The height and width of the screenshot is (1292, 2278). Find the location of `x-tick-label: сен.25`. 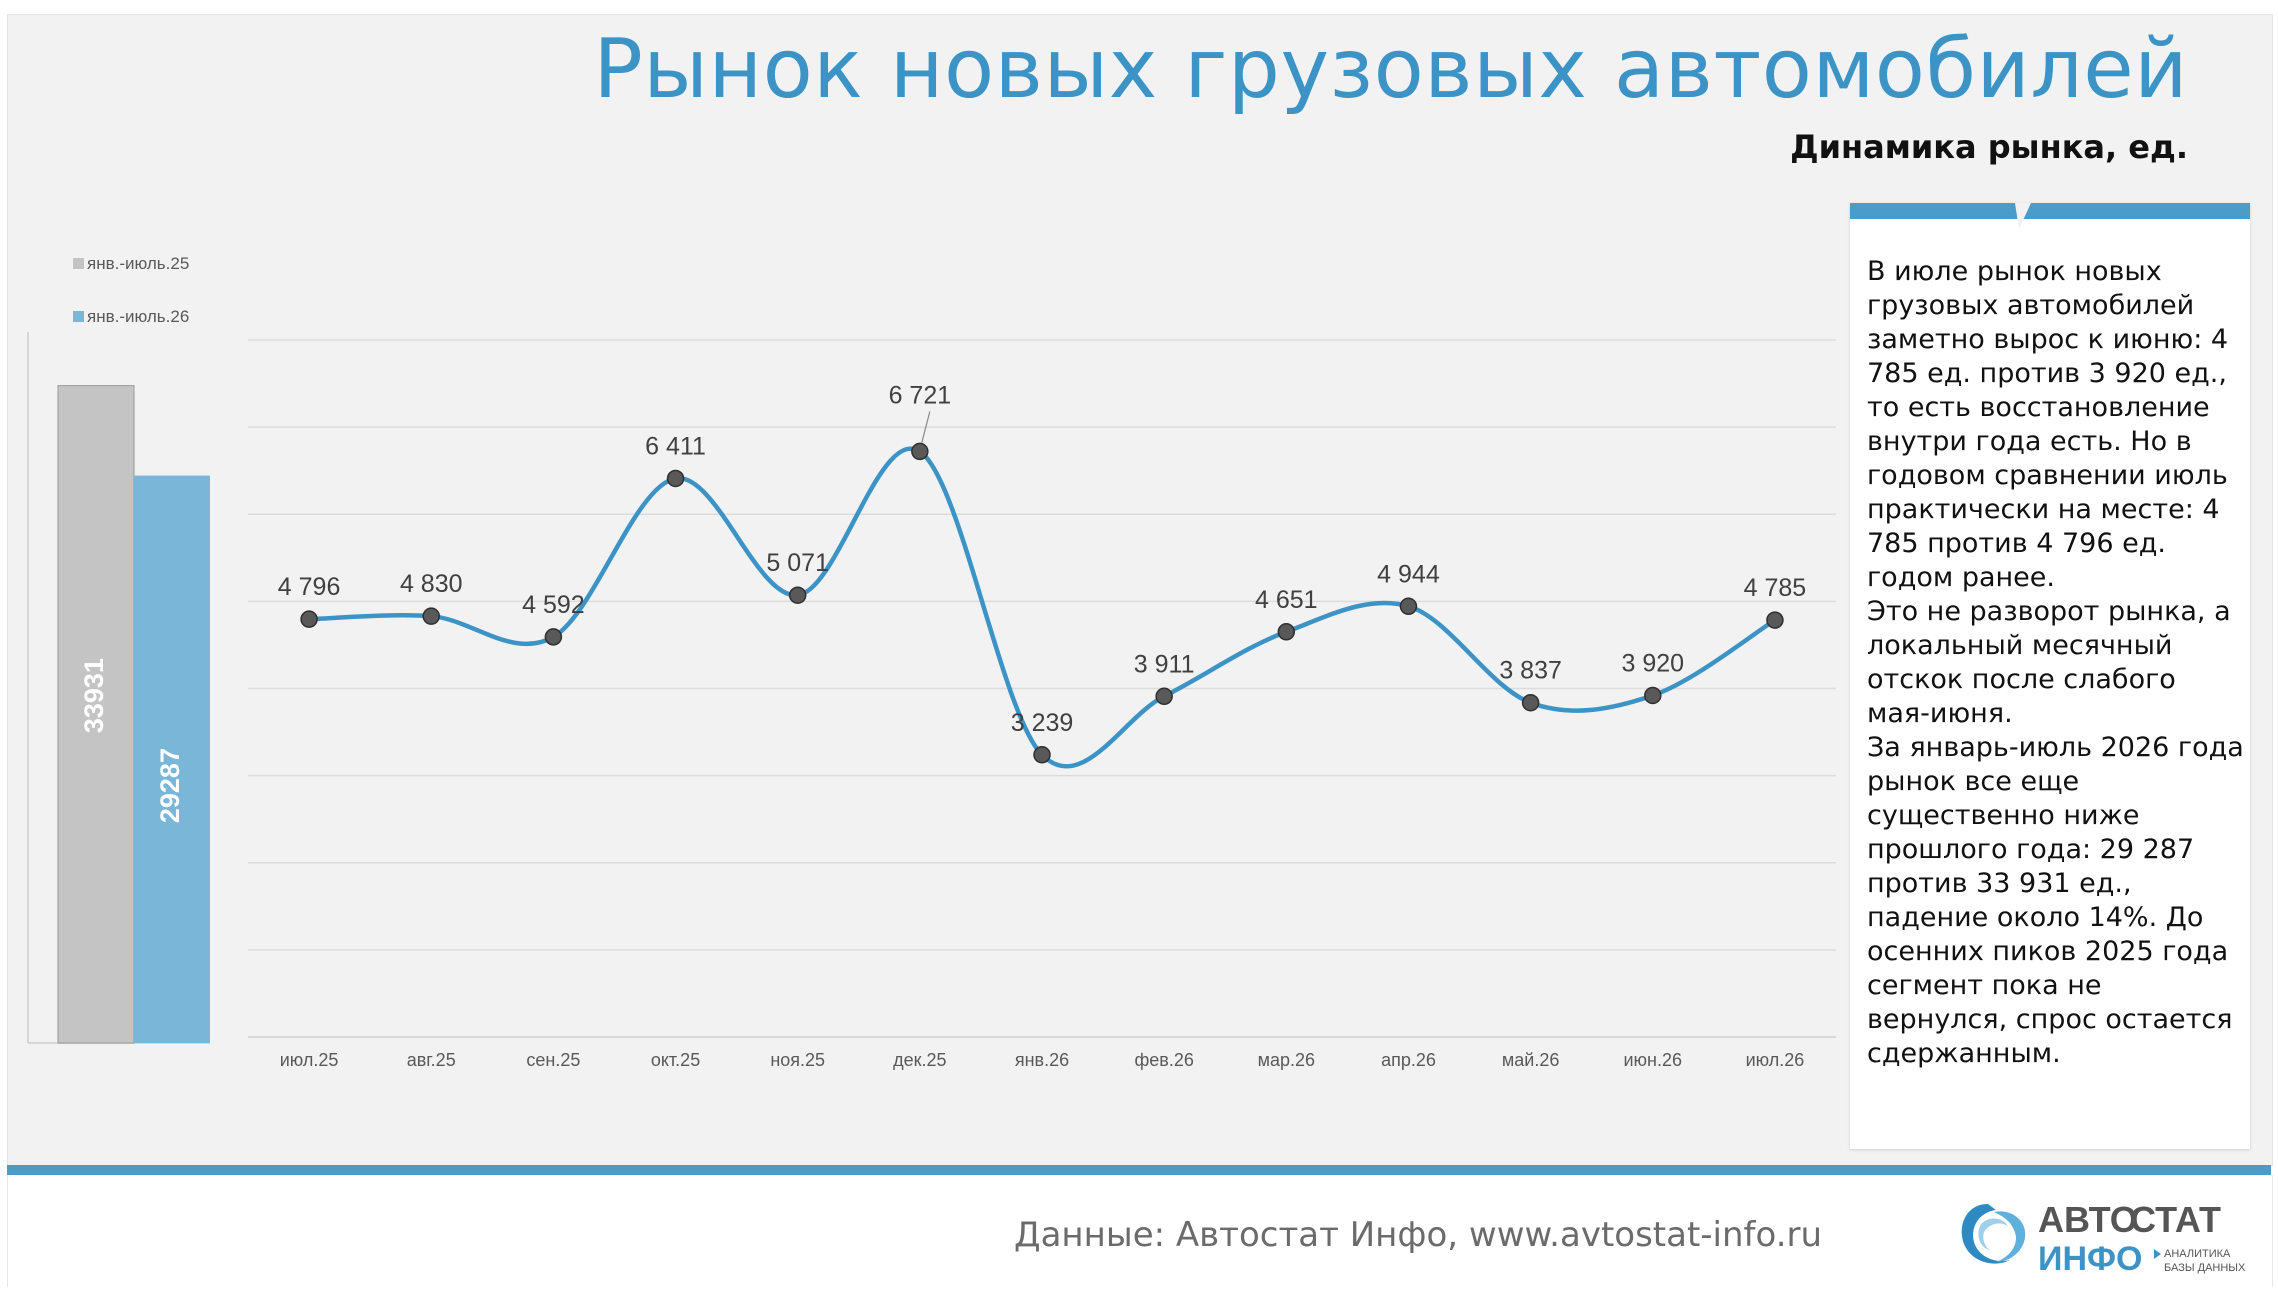

x-tick-label: сен.25 is located at coordinates (553, 1060).